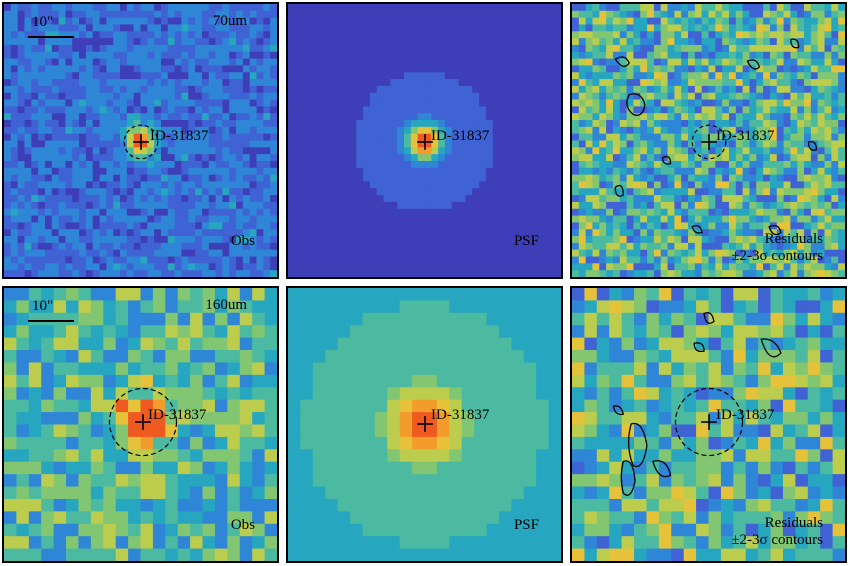 This screenshot has width=850, height=566. I want to click on band-label: 70um, so click(229, 21).